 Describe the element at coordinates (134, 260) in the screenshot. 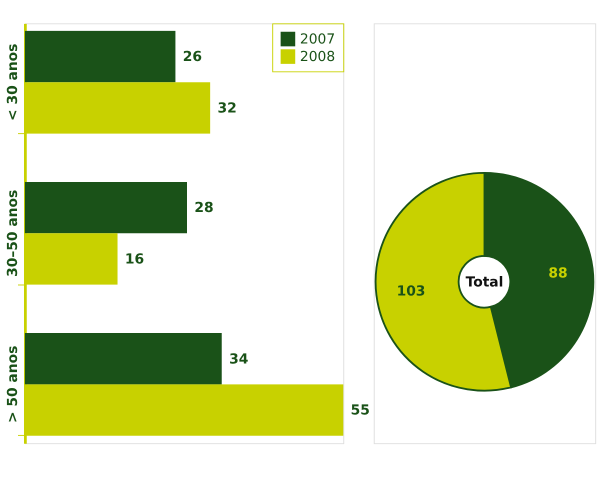

I see `data-label: 16` at that location.